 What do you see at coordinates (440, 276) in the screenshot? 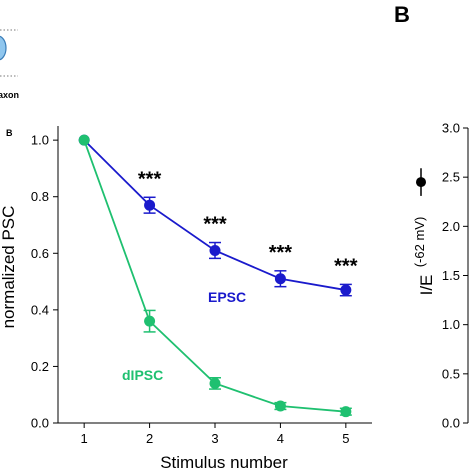
I see `ie-chart: 0.0 0.5 1.0 1.5 2.0 2.5 3.0 I/E (-62 mV)` at bounding box center [440, 276].